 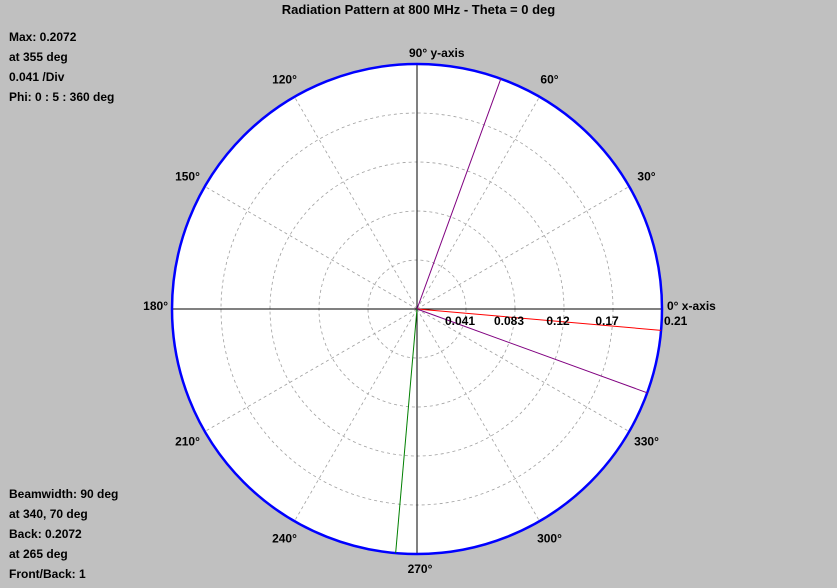 What do you see at coordinates (38, 554) in the screenshot?
I see `back-angle-text: at 265 deg` at bounding box center [38, 554].